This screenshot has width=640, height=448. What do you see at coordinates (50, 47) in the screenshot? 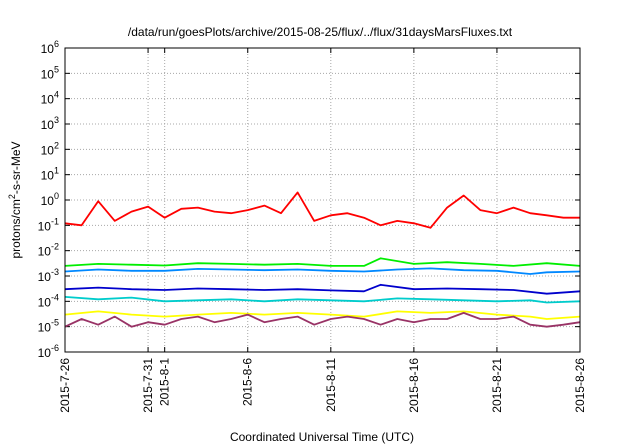
I see `y-tick-label: 10⁶` at bounding box center [50, 47].